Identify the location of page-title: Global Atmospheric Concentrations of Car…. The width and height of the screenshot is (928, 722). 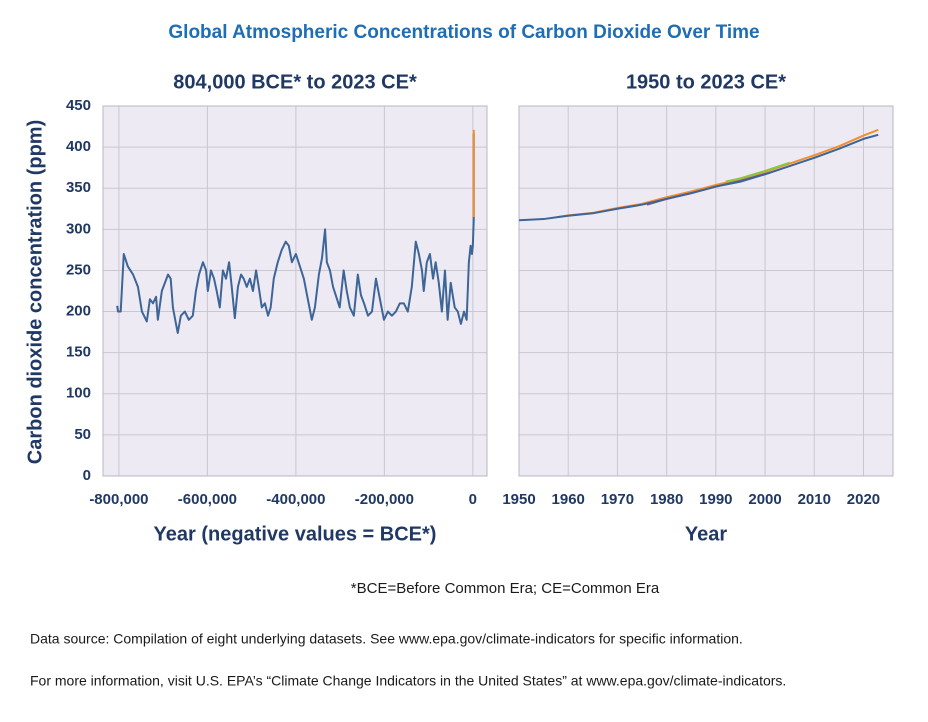
(463, 32).